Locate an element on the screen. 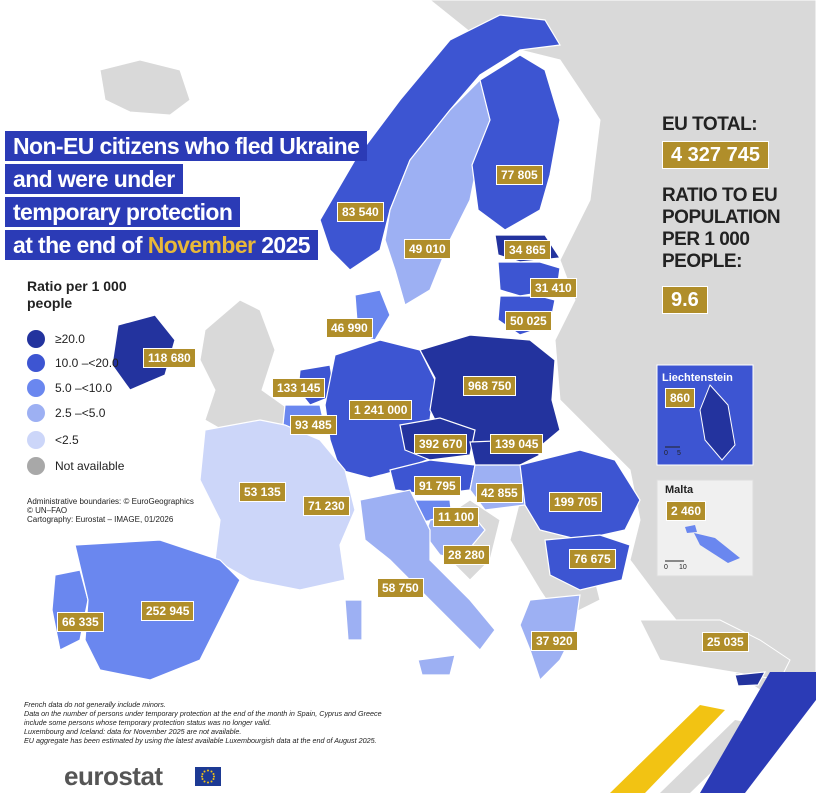 The image size is (816, 793). title-line-4: at the end of November 2025 is located at coordinates (161, 245).